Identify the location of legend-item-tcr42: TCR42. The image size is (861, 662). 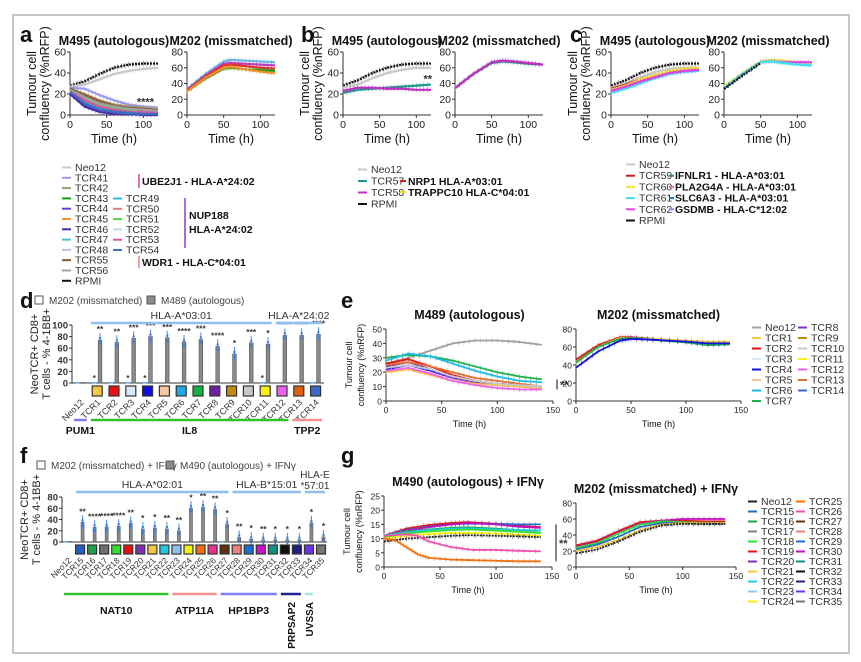
(91, 189).